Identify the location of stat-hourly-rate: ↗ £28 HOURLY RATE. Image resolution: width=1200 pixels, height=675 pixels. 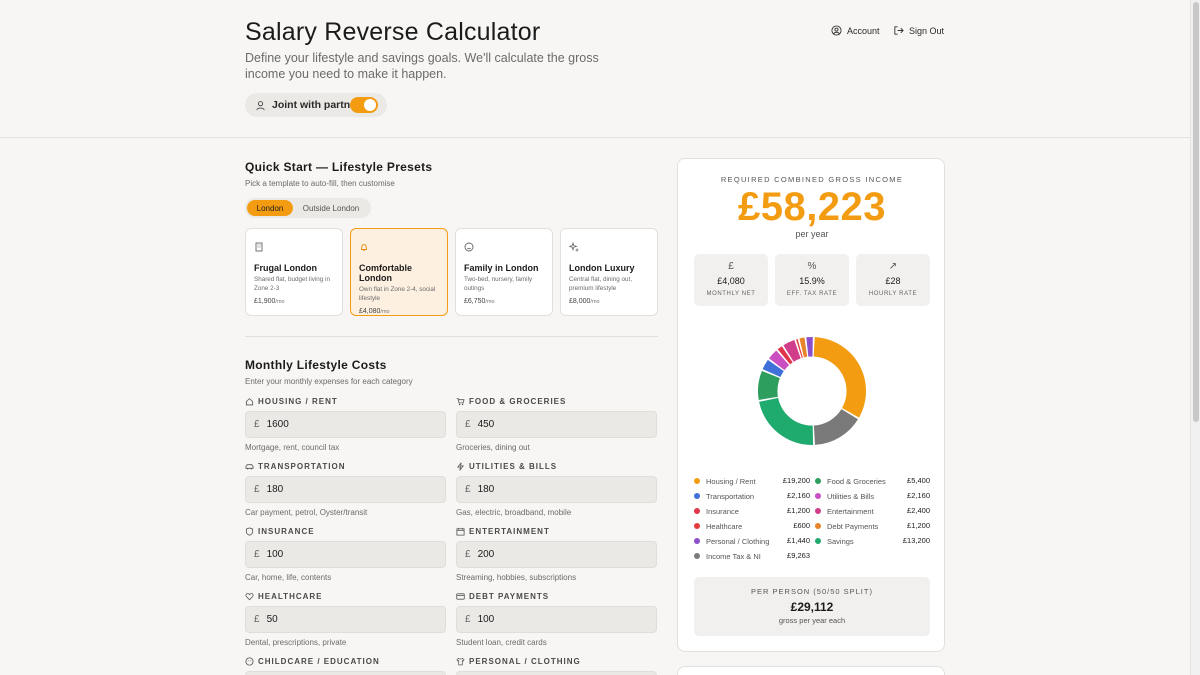
(893, 280).